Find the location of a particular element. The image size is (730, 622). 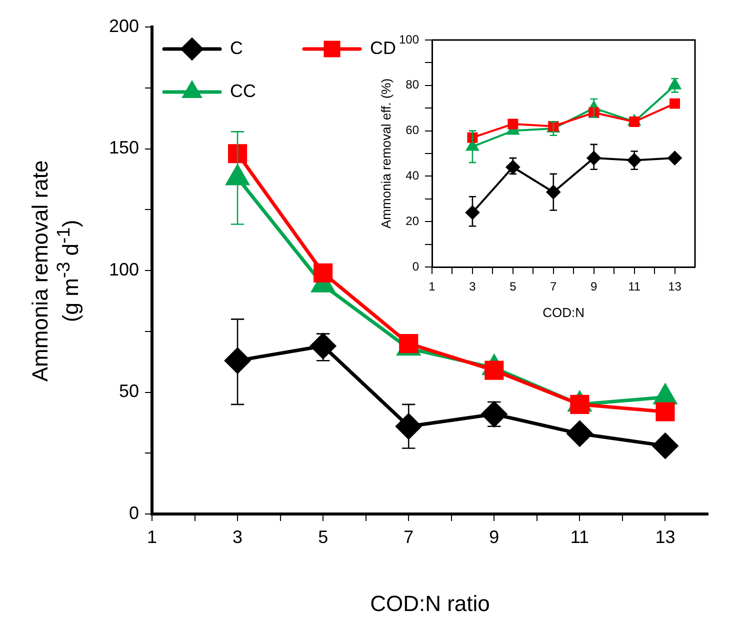

y-tick-label: 200 is located at coordinates (123, 26).